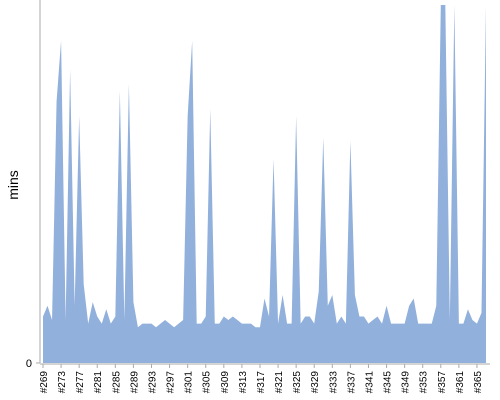 This screenshot has height=400, width=500. What do you see at coordinates (207, 382) in the screenshot?
I see `x-tick-label: #305` at bounding box center [207, 382].